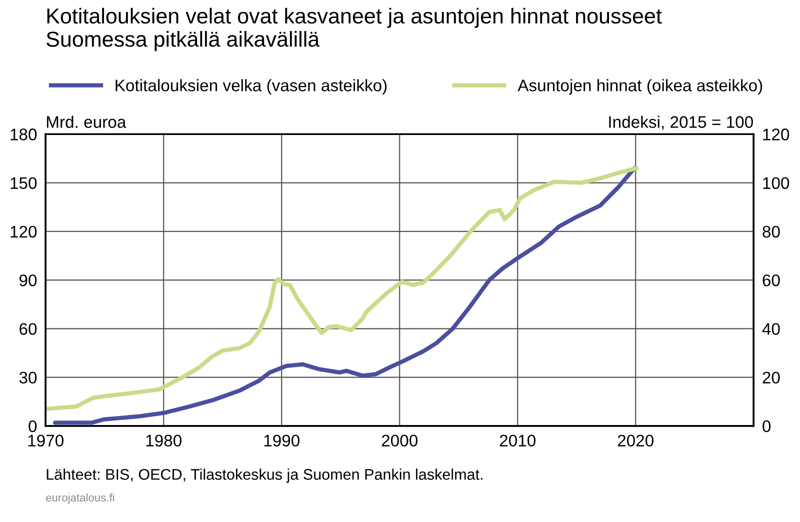  Describe the element at coordinates (23, 232) in the screenshot. I see `y-tick-label: 120` at that location.